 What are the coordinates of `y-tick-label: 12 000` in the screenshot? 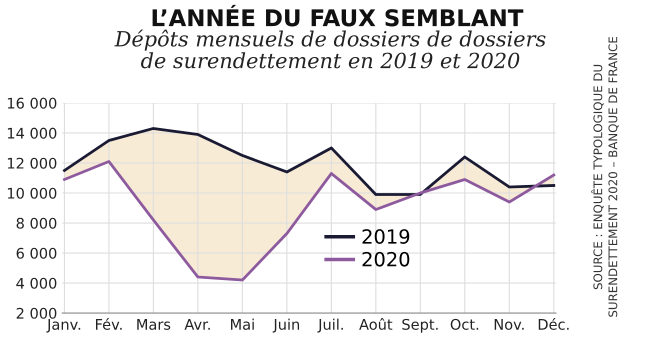 It's located at (32, 163).